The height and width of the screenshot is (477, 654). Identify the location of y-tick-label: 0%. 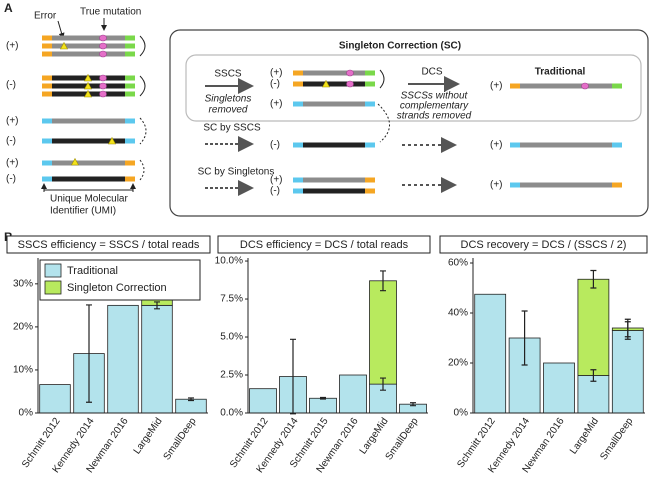
(26, 413).